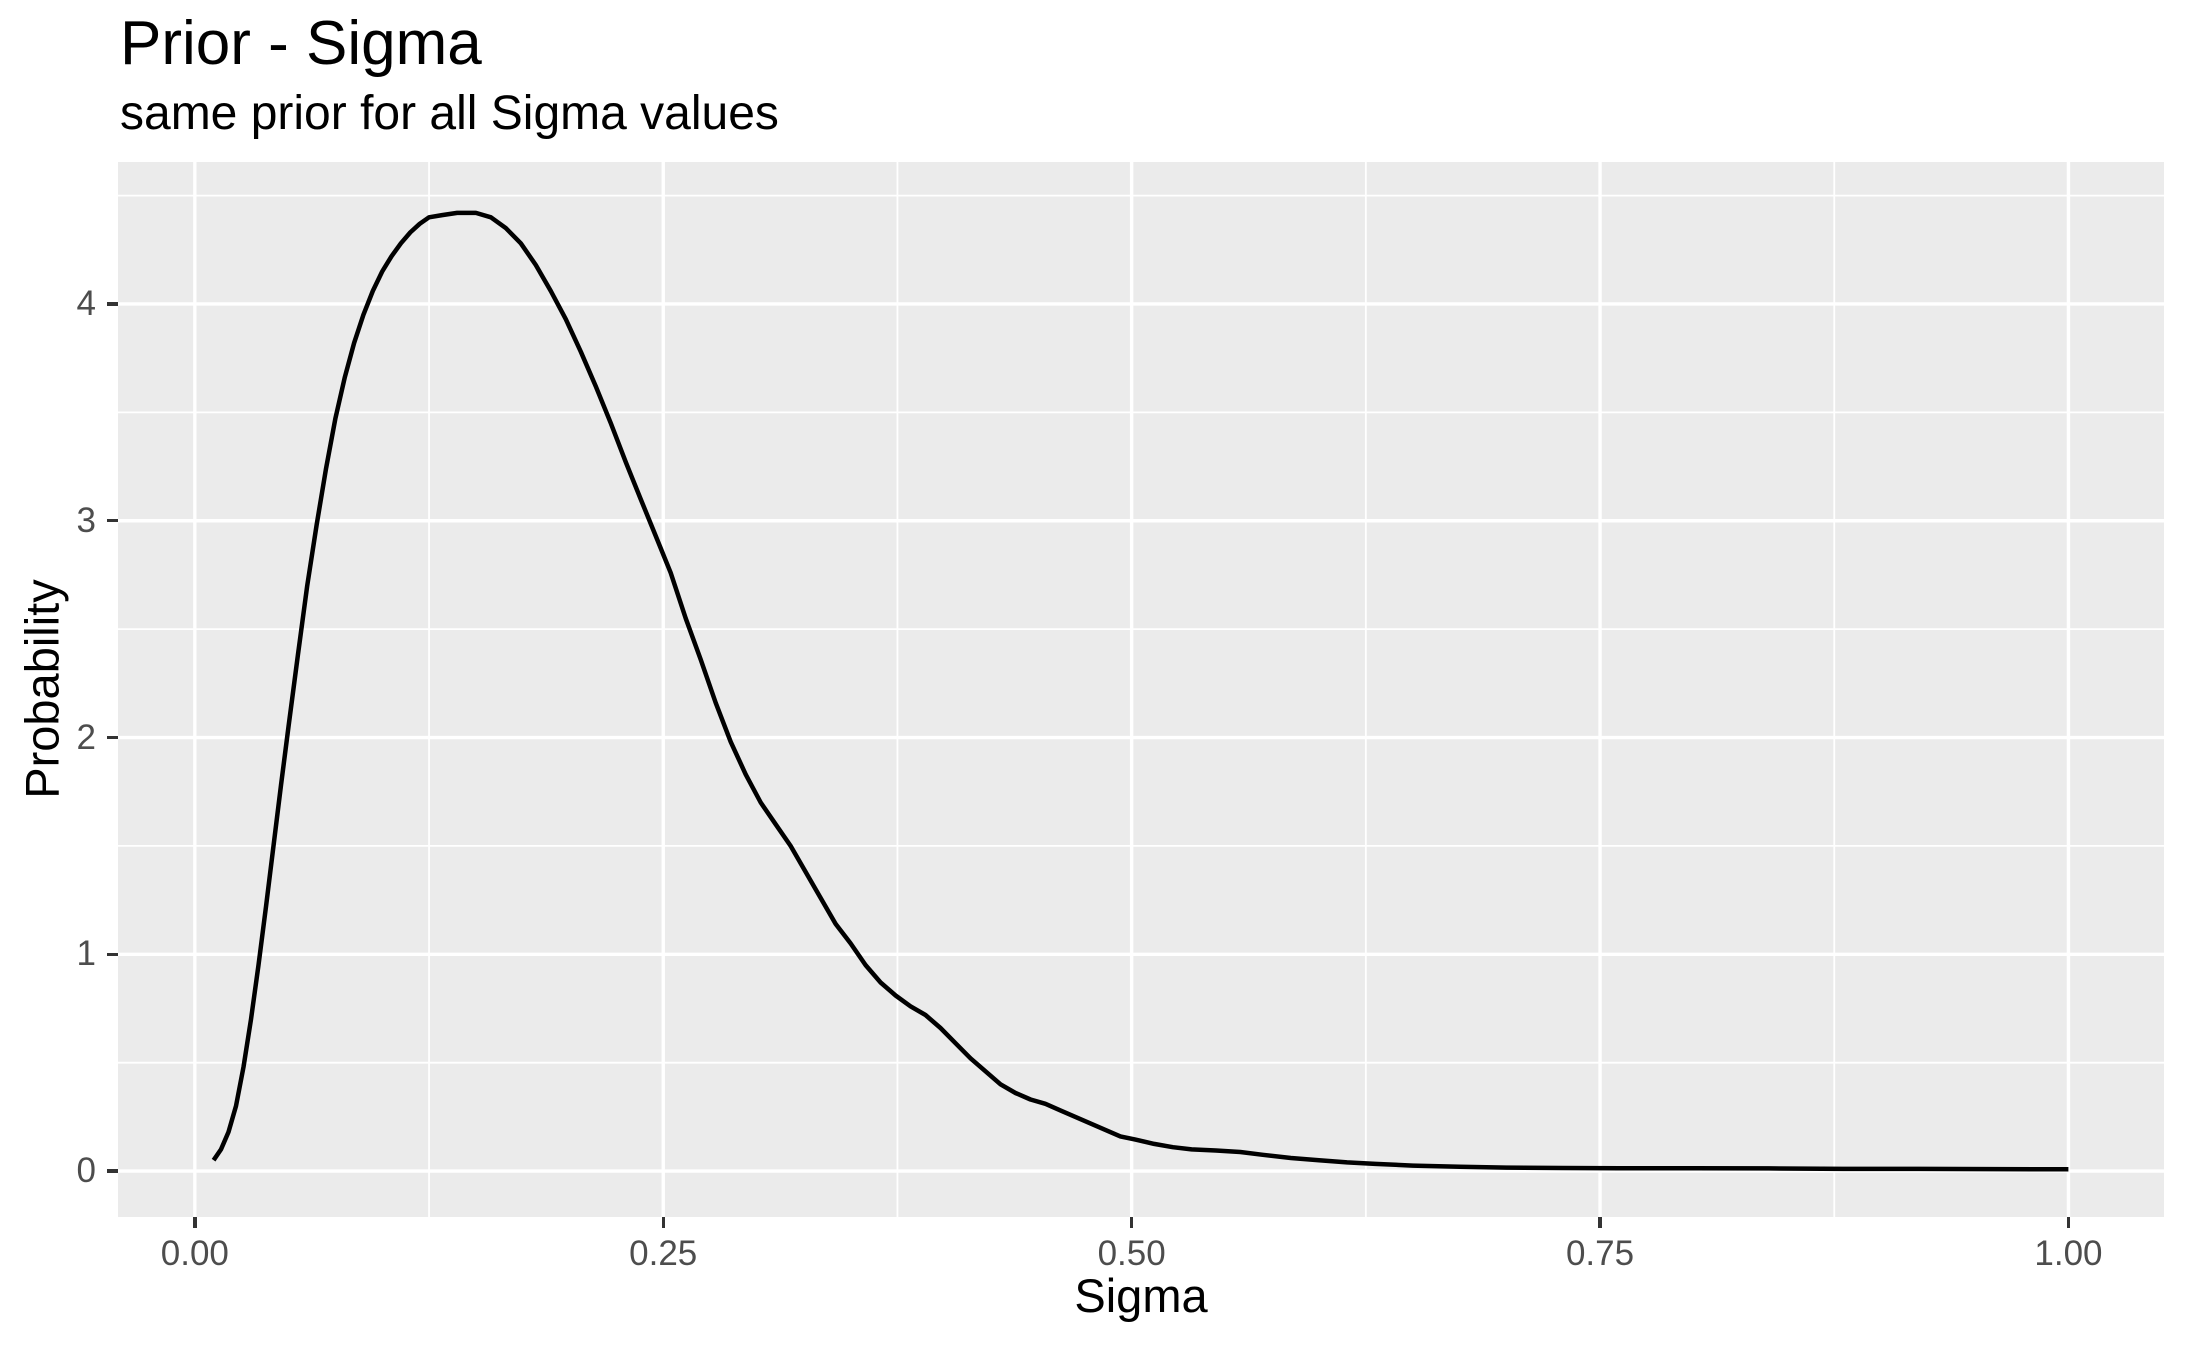 The image size is (2187, 1350). I want to click on plot-subtitle: same prior for all Sigma values, so click(449, 113).